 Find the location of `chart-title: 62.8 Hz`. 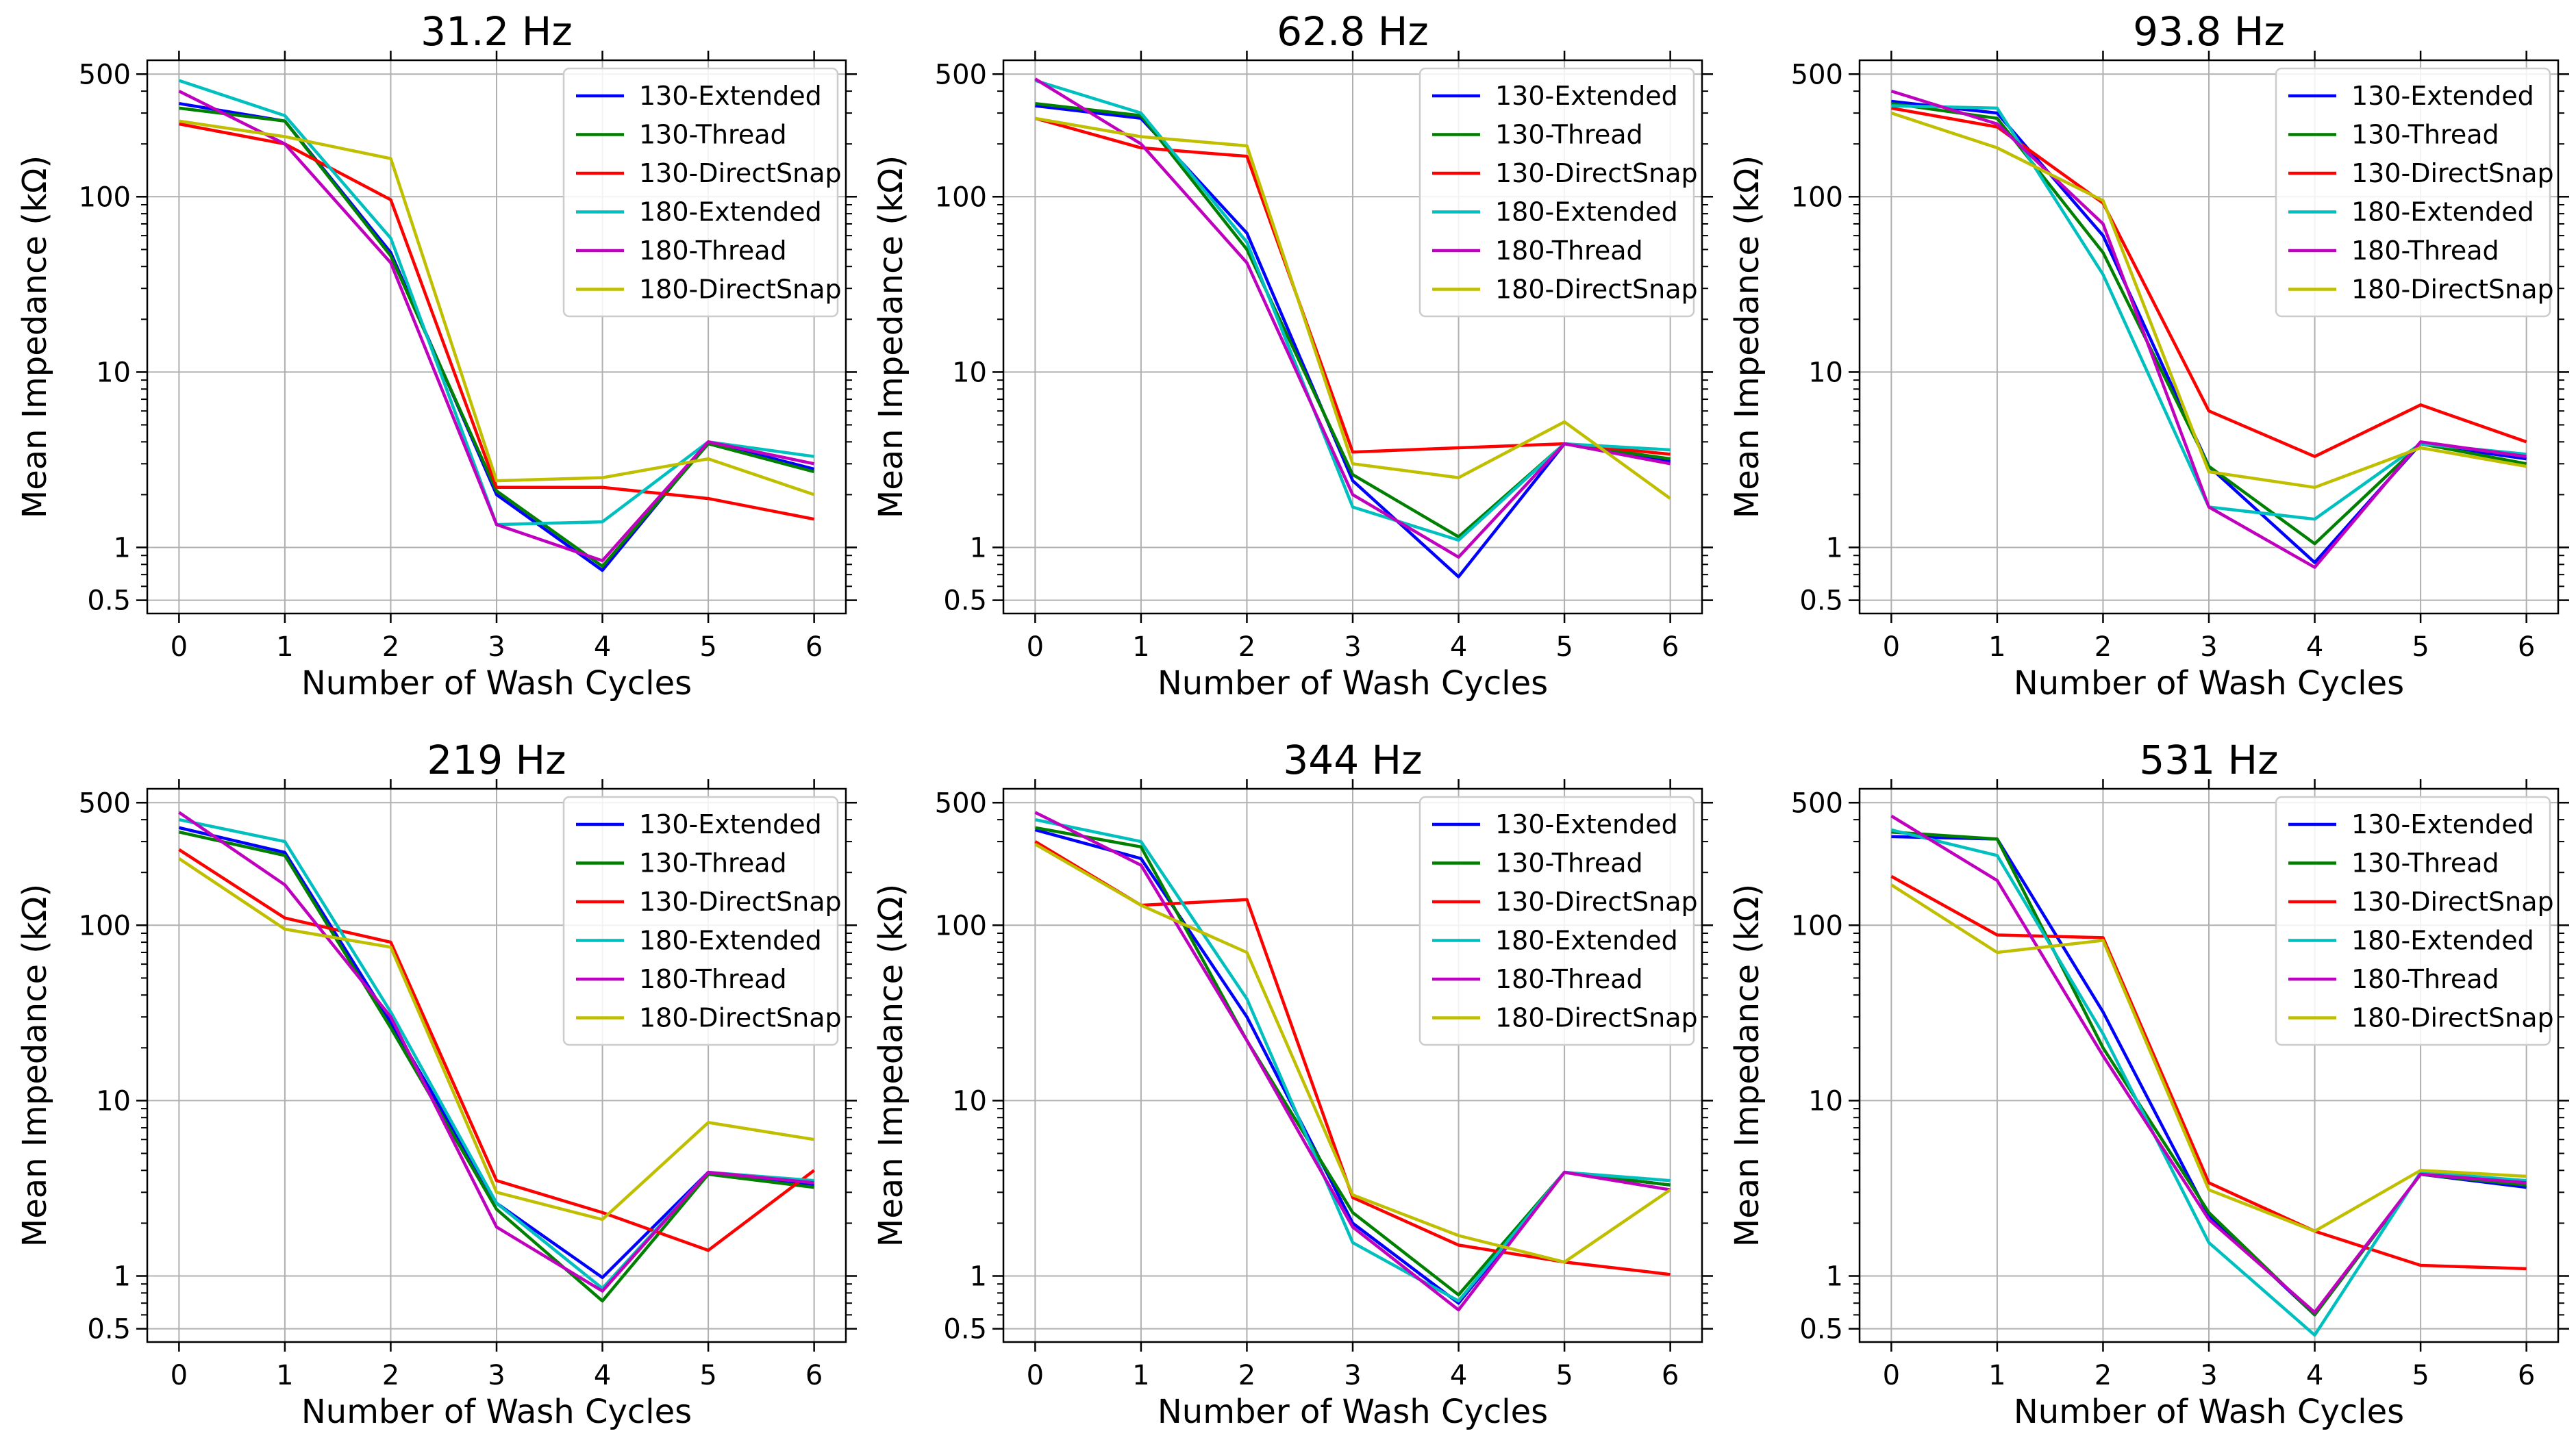

chart-title: 62.8 Hz is located at coordinates (1353, 31).